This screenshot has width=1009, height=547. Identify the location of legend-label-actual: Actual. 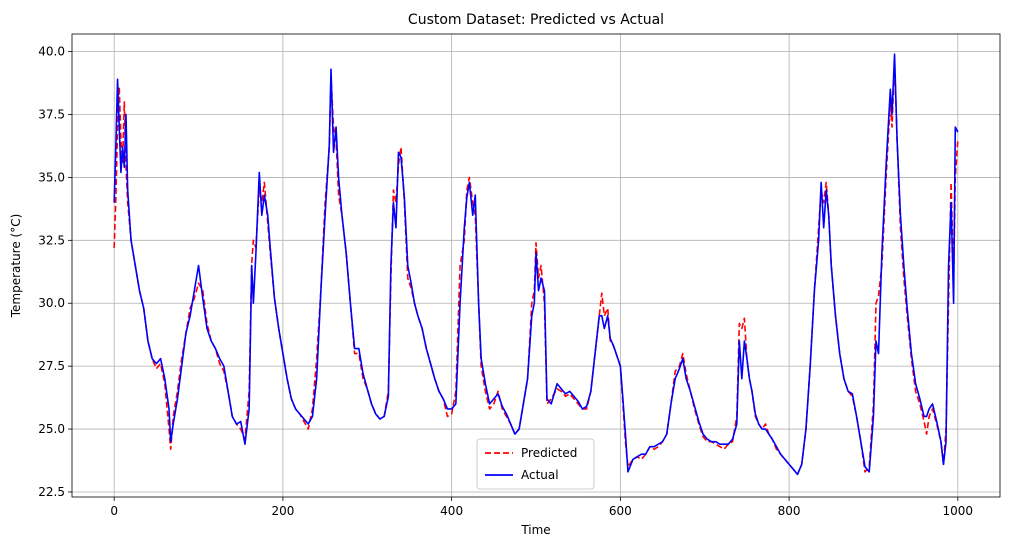
(540, 475).